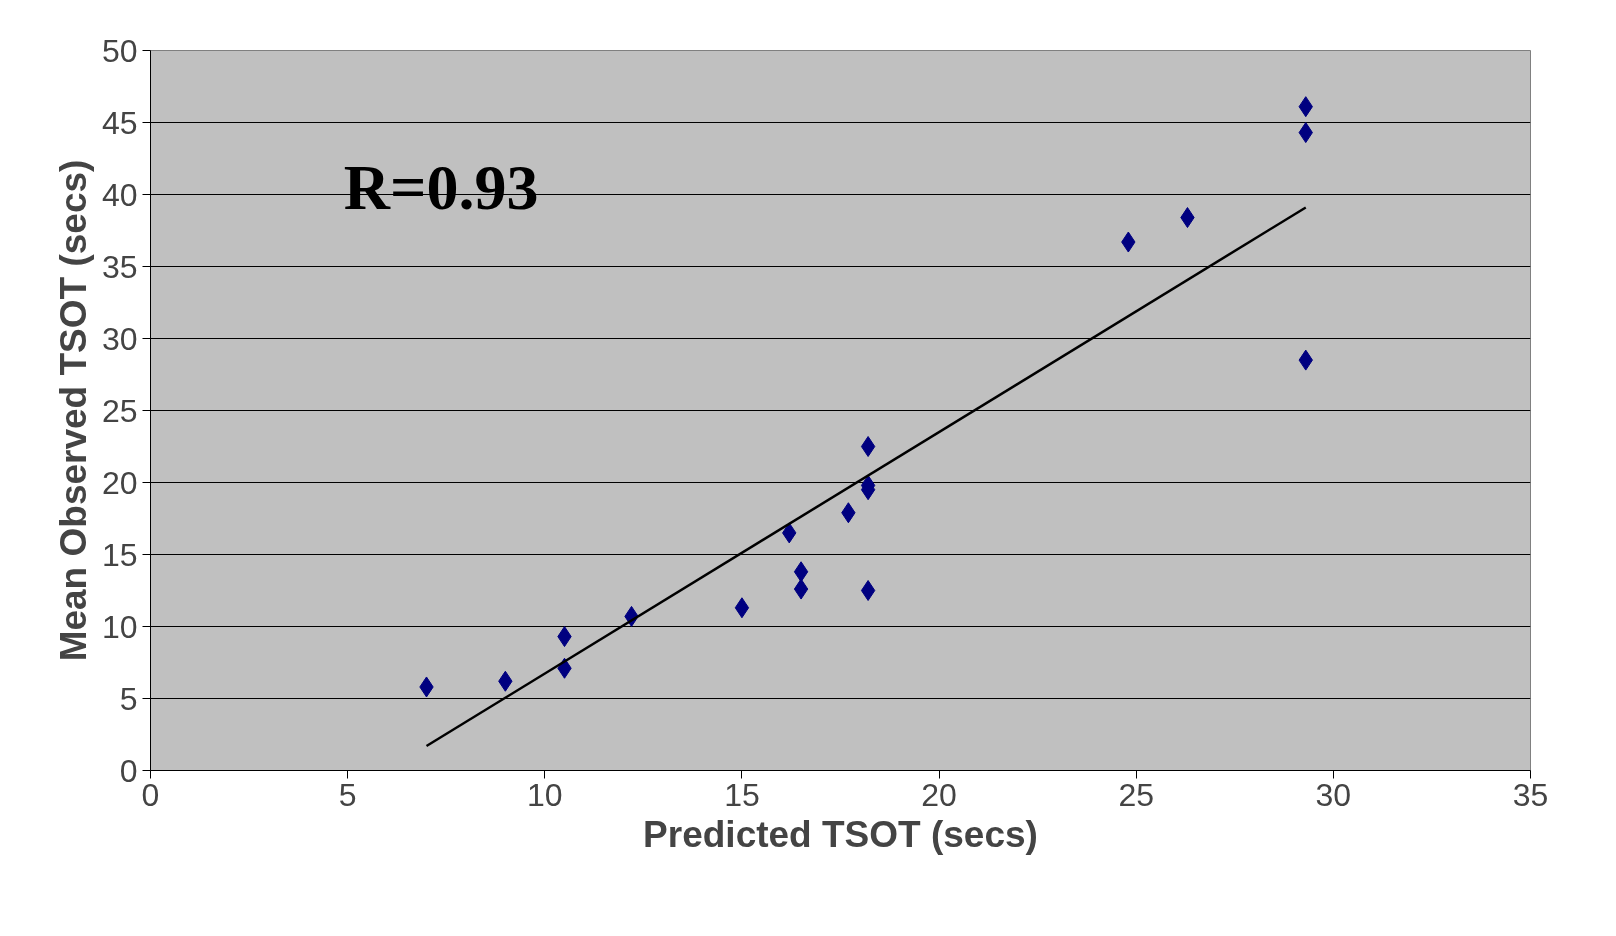  I want to click on y-tick-label: 25, so click(119, 410).